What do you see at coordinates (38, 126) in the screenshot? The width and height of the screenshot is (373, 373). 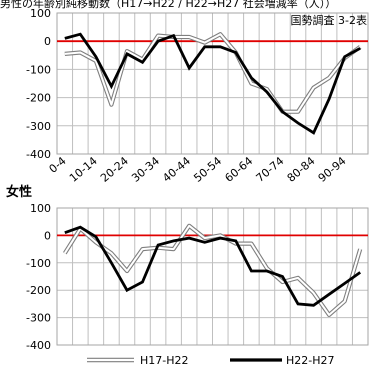 I see `panel-0-ytick-label-4: -300` at bounding box center [38, 126].